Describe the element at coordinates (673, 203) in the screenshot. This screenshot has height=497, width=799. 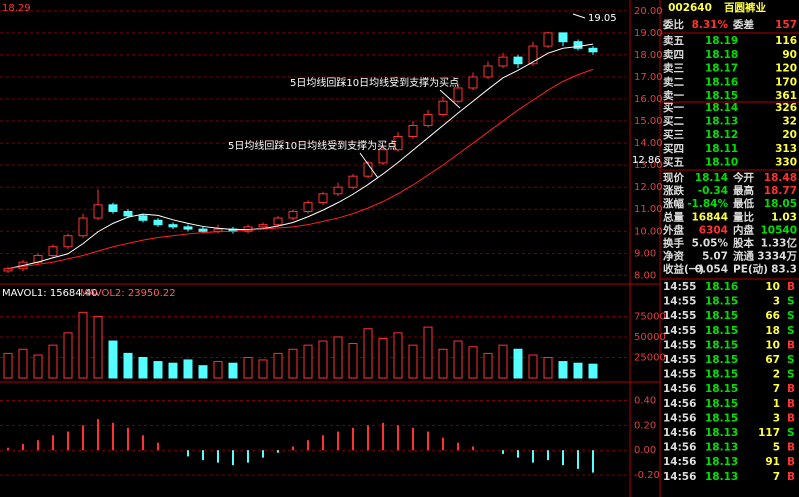
I see `label: 涨幅` at that location.